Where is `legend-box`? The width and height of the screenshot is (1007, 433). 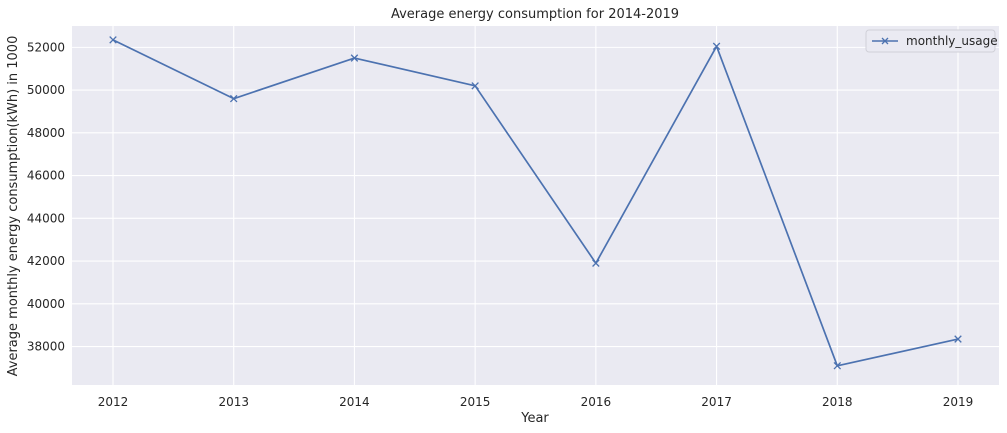
legend-box is located at coordinates (930, 41).